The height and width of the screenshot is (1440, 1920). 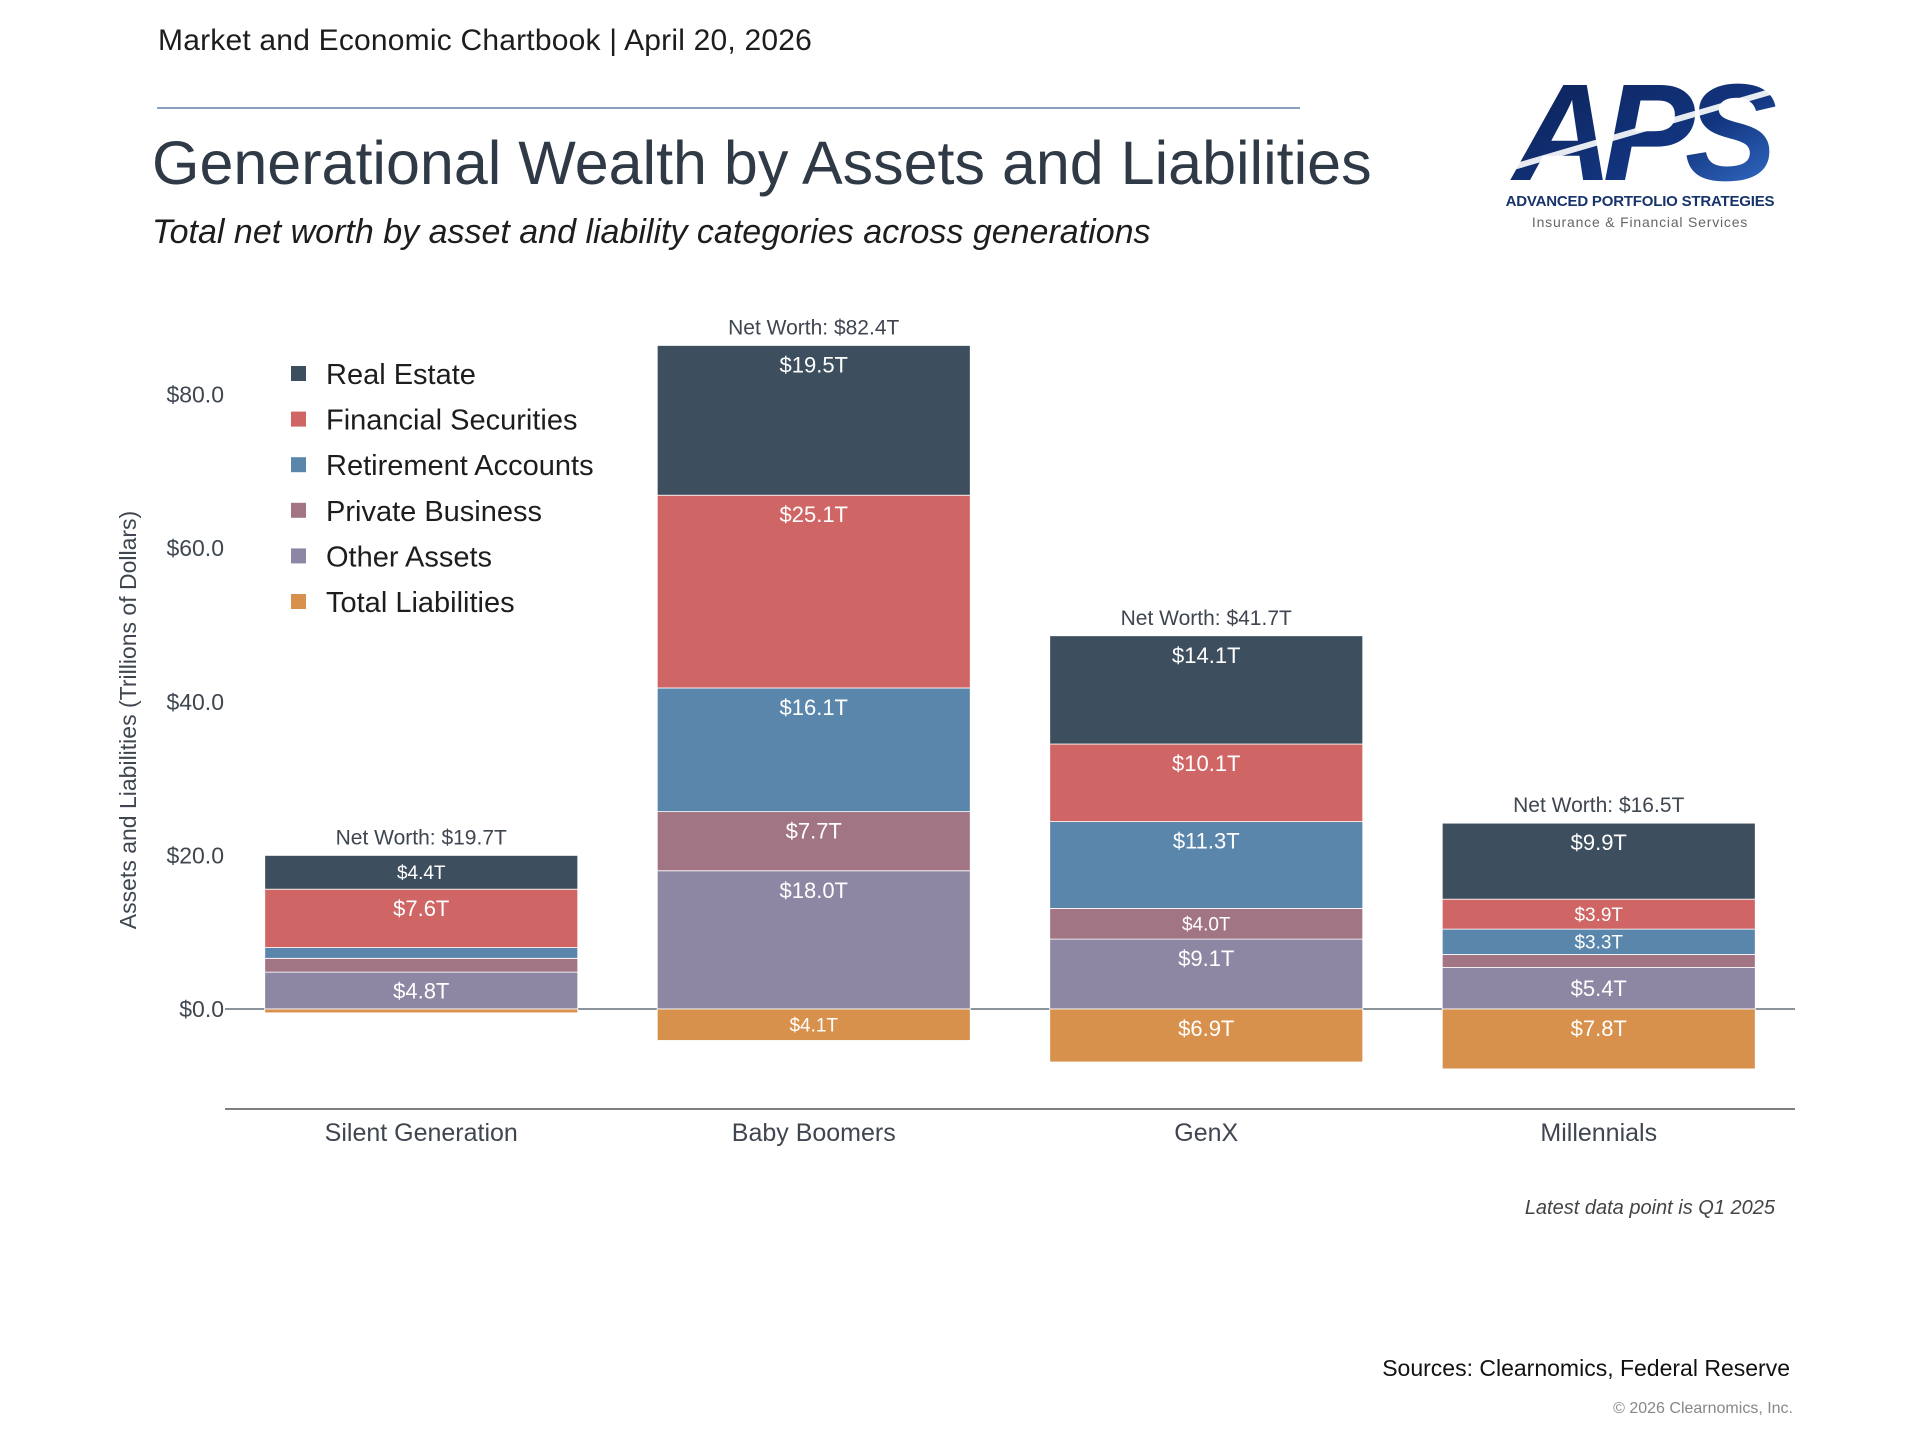 What do you see at coordinates (1640, 201) in the screenshot?
I see `logo-company-name: ADVANCED PORTFOLIO STRATEGIES` at bounding box center [1640, 201].